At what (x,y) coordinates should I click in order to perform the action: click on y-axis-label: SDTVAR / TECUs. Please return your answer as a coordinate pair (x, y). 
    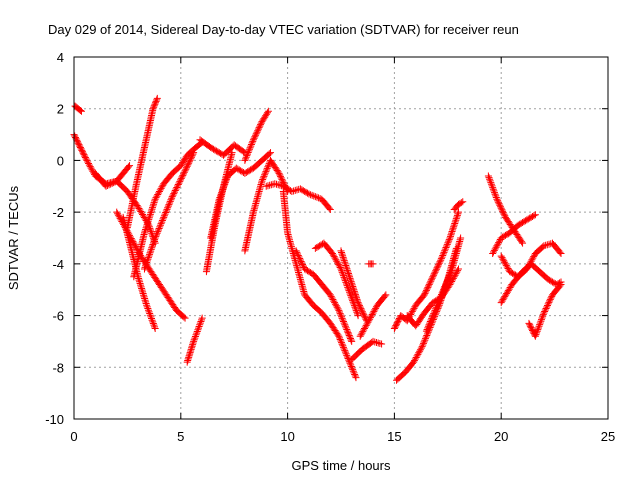
    Looking at the image, I should click on (13, 237).